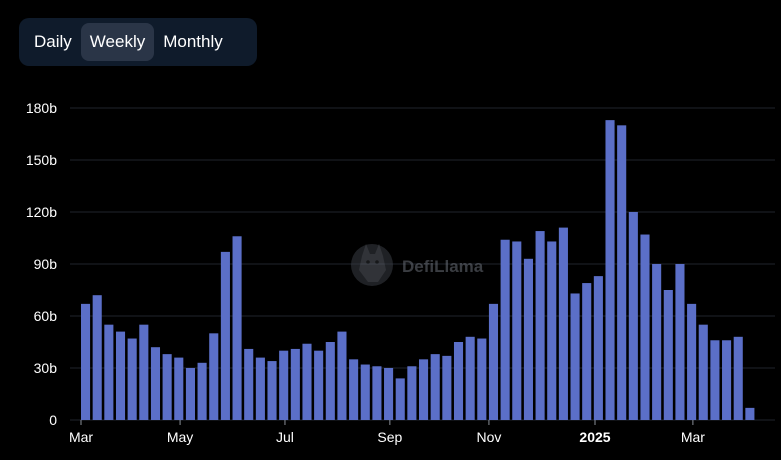  What do you see at coordinates (41, 160) in the screenshot?
I see `y-tick-label: 150b` at bounding box center [41, 160].